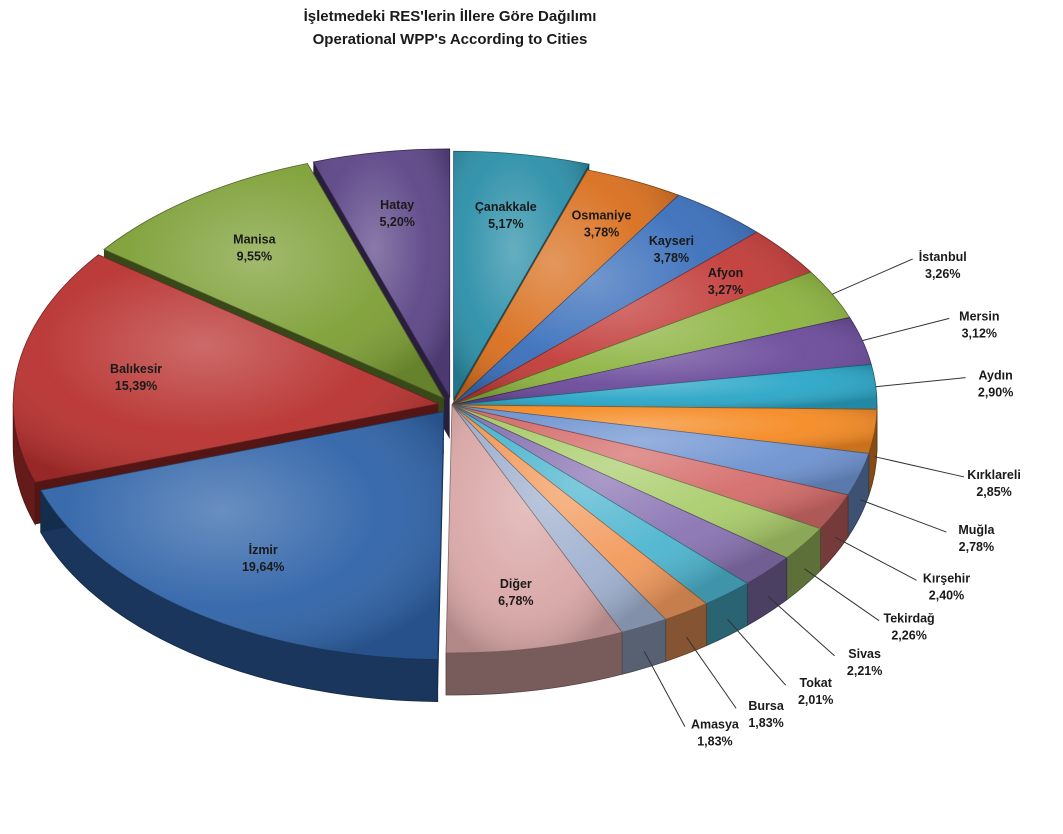 Image resolution: width=1063 pixels, height=834 pixels. I want to click on slice-label-name: Amasya, so click(715, 725).